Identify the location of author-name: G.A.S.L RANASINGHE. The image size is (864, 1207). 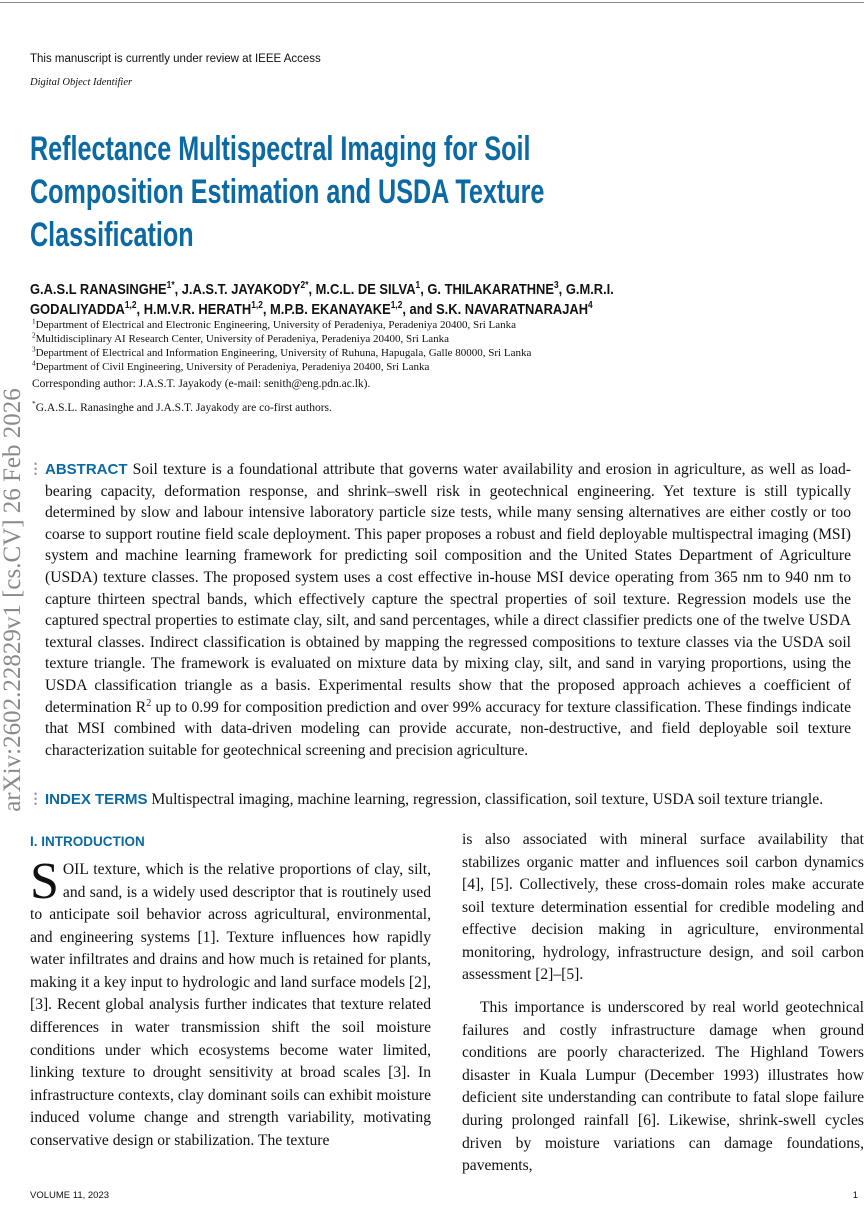
(98, 289).